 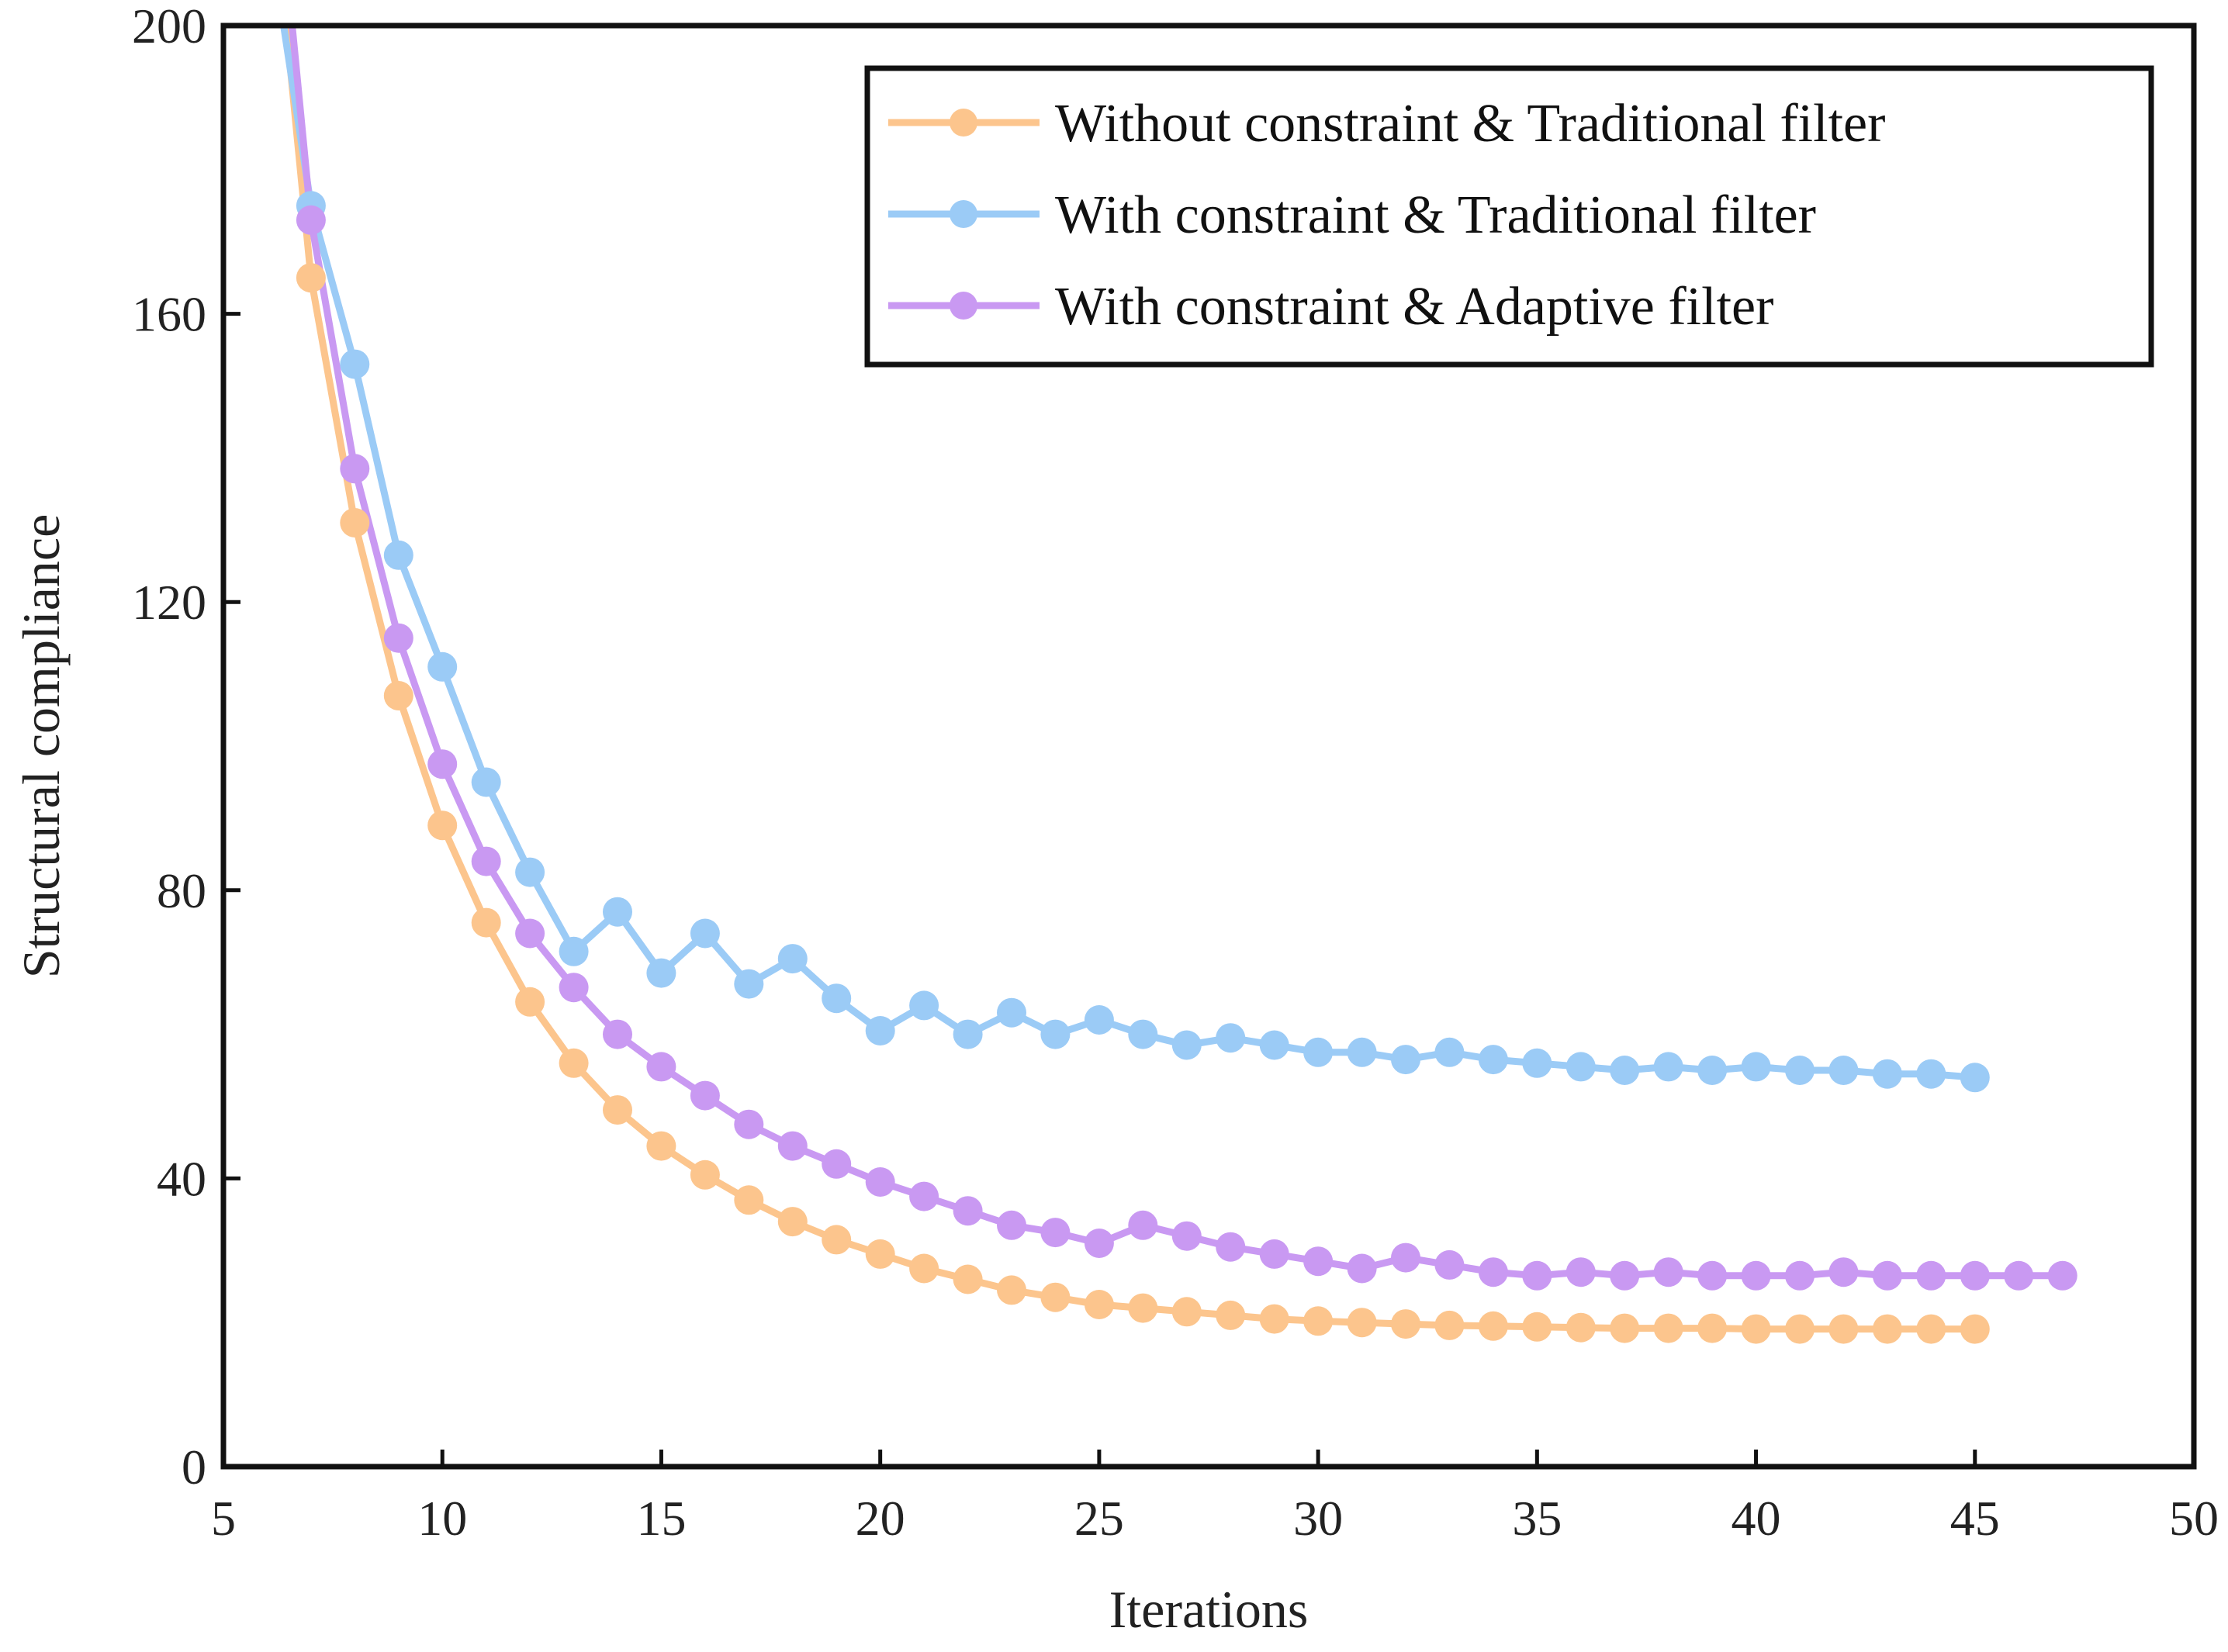 I want to click on legend-box, so click(x=1509, y=216).